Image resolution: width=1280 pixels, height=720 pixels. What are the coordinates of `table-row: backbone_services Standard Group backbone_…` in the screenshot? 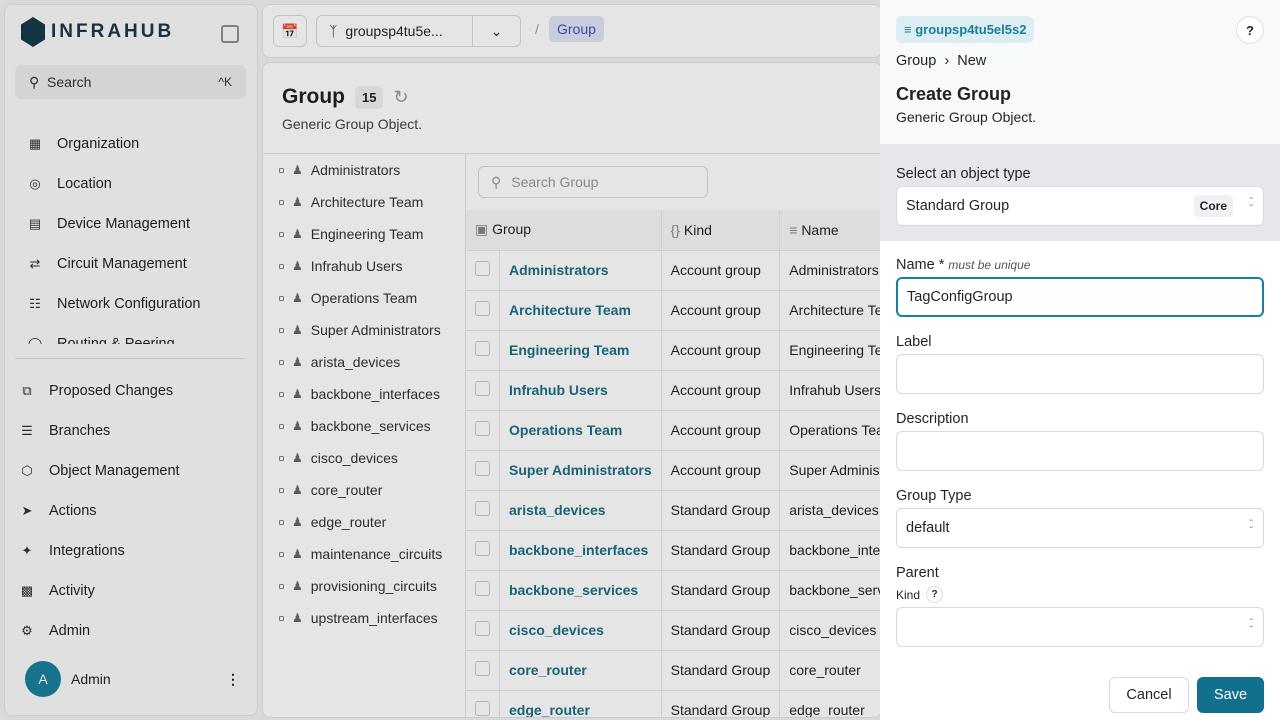 It's located at (673, 590).